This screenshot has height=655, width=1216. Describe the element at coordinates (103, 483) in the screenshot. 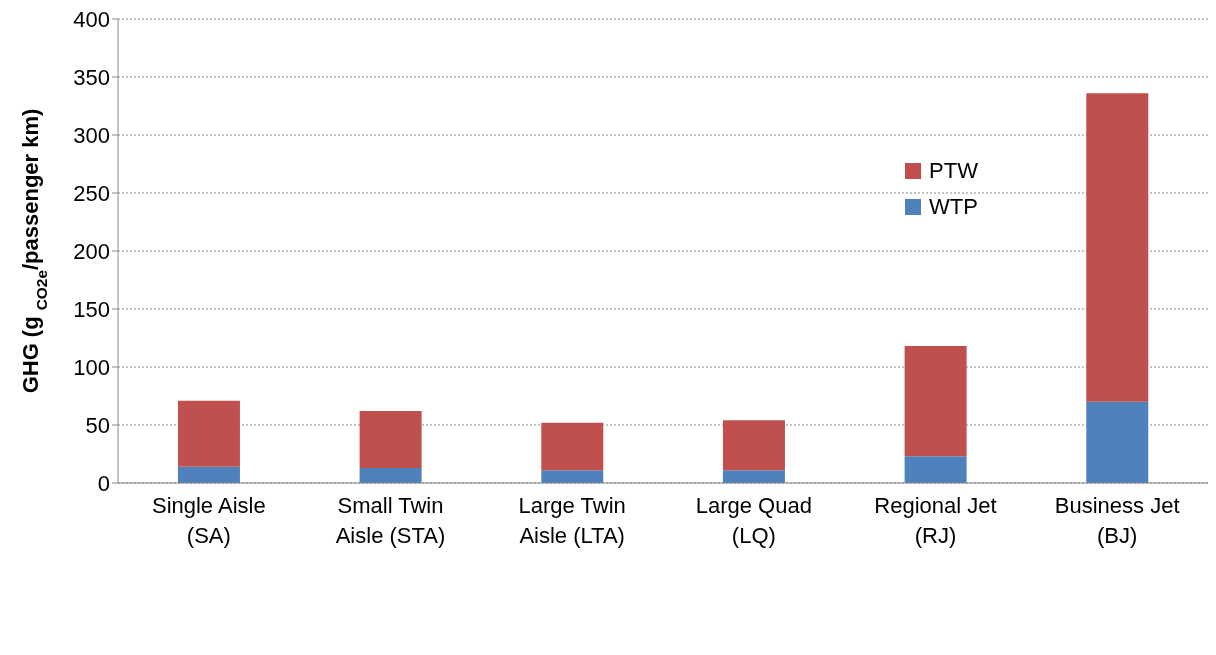

I see `y-tick-label: 0` at that location.